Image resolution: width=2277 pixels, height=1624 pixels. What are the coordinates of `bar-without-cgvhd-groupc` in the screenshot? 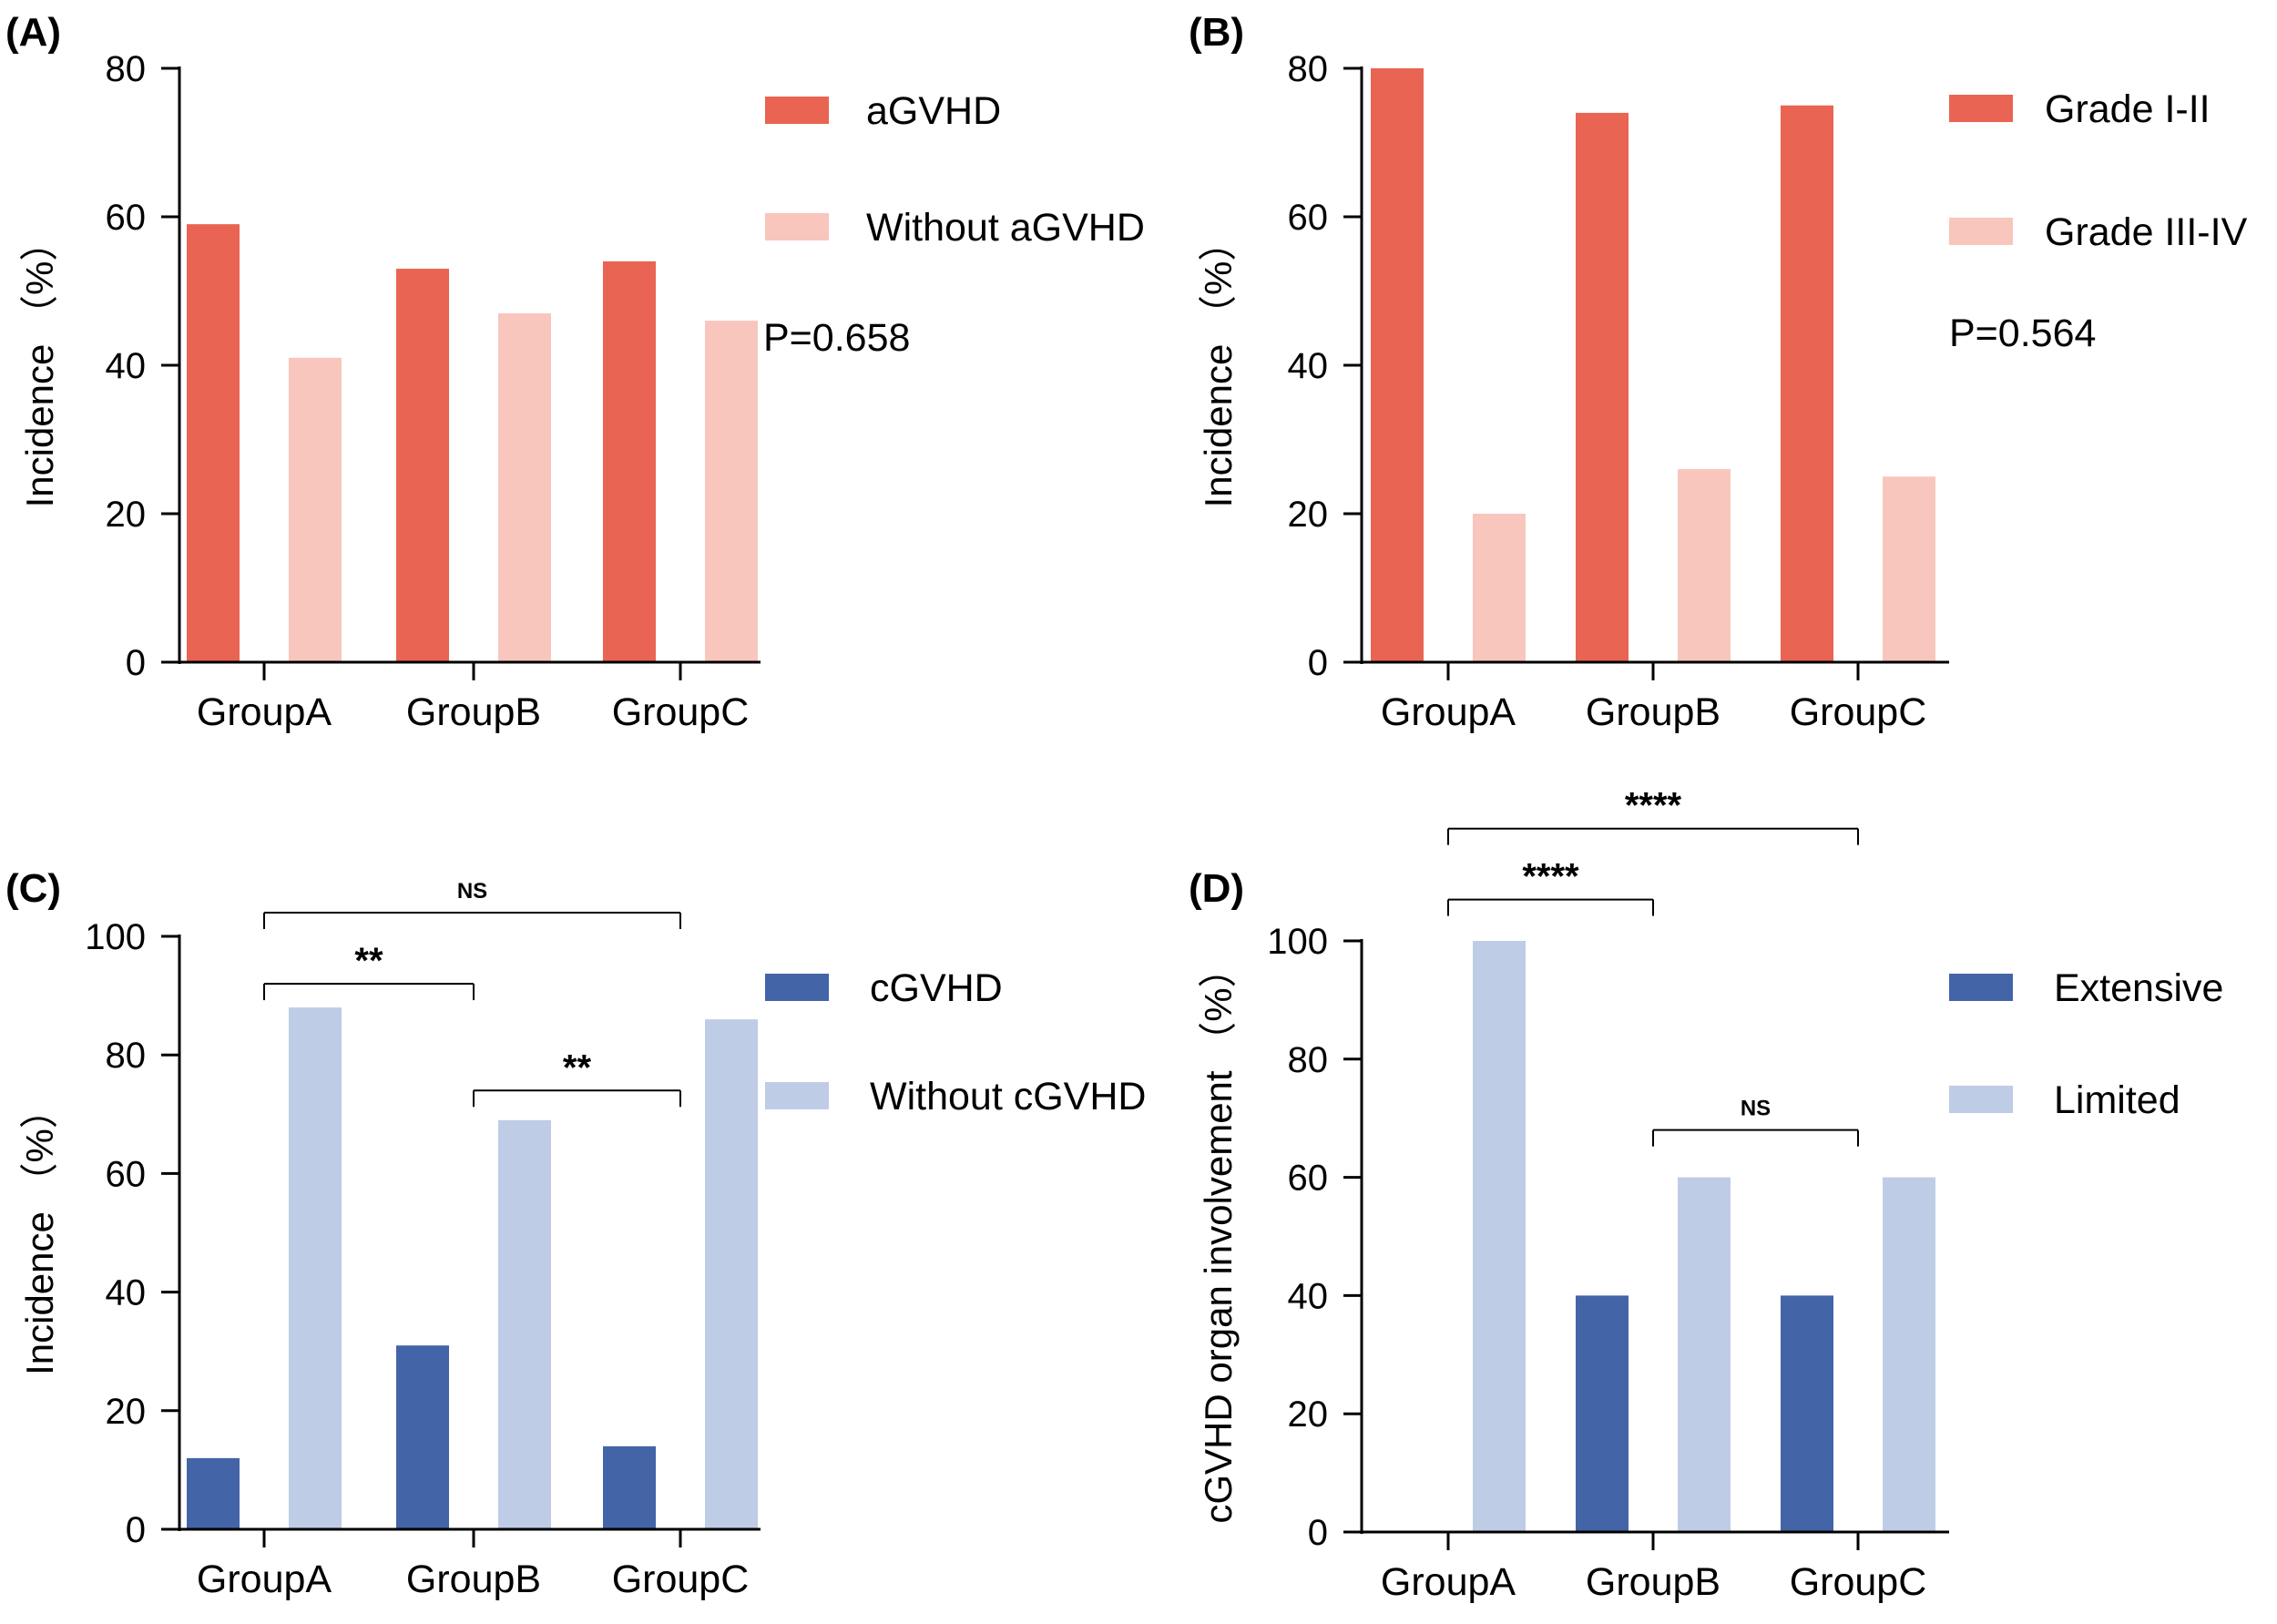 It's located at (732, 1274).